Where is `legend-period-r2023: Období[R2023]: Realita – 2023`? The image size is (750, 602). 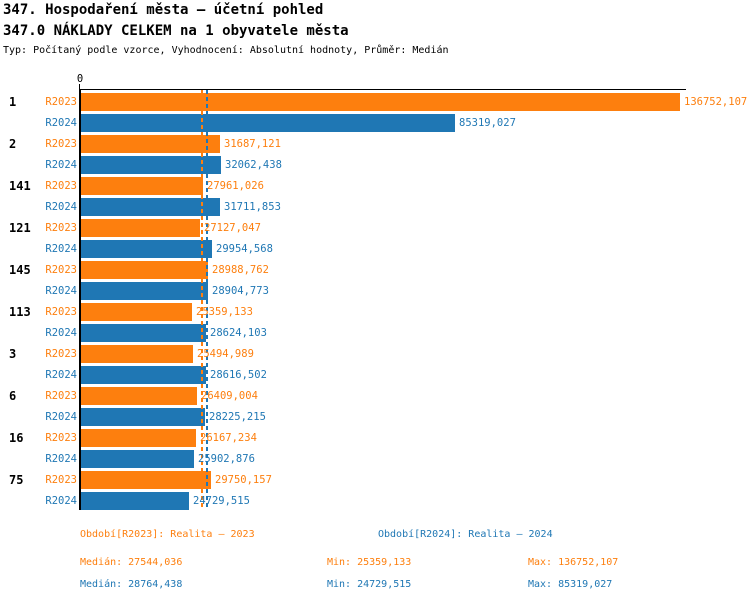 legend-period-r2023: Období[R2023]: Realita – 2023 is located at coordinates (167, 534).